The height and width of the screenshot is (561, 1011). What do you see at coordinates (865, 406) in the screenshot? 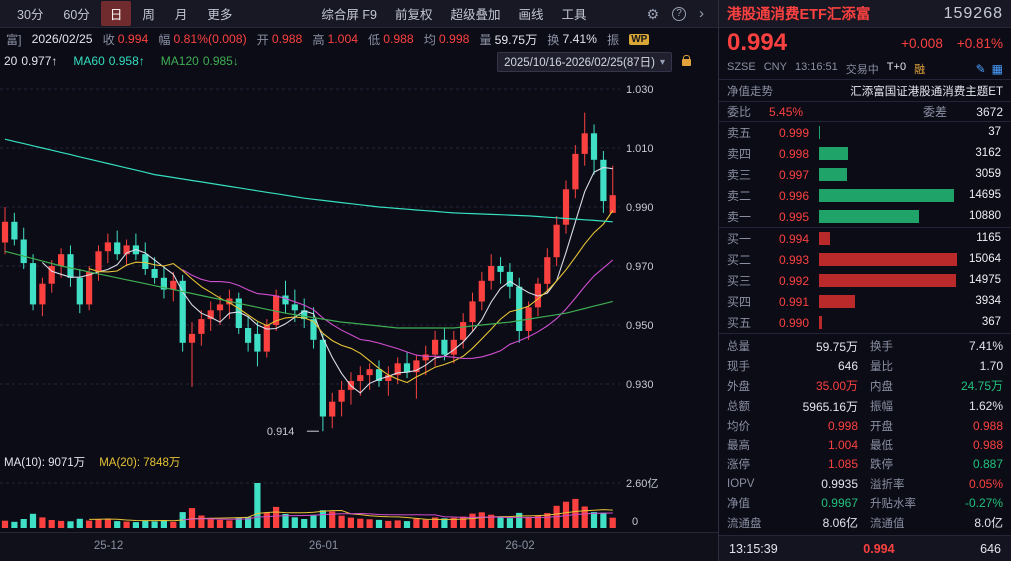
I see `stat-row: 总额 5965.16万 振幅 1.62%` at bounding box center [865, 406].